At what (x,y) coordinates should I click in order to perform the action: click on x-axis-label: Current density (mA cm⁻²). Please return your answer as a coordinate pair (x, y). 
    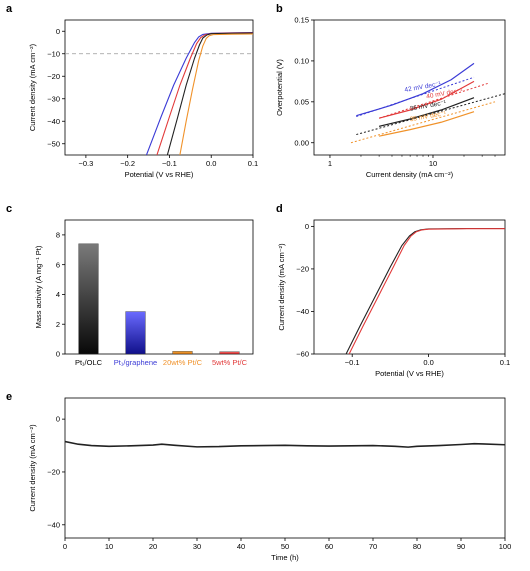
    Looking at the image, I should click on (410, 174).